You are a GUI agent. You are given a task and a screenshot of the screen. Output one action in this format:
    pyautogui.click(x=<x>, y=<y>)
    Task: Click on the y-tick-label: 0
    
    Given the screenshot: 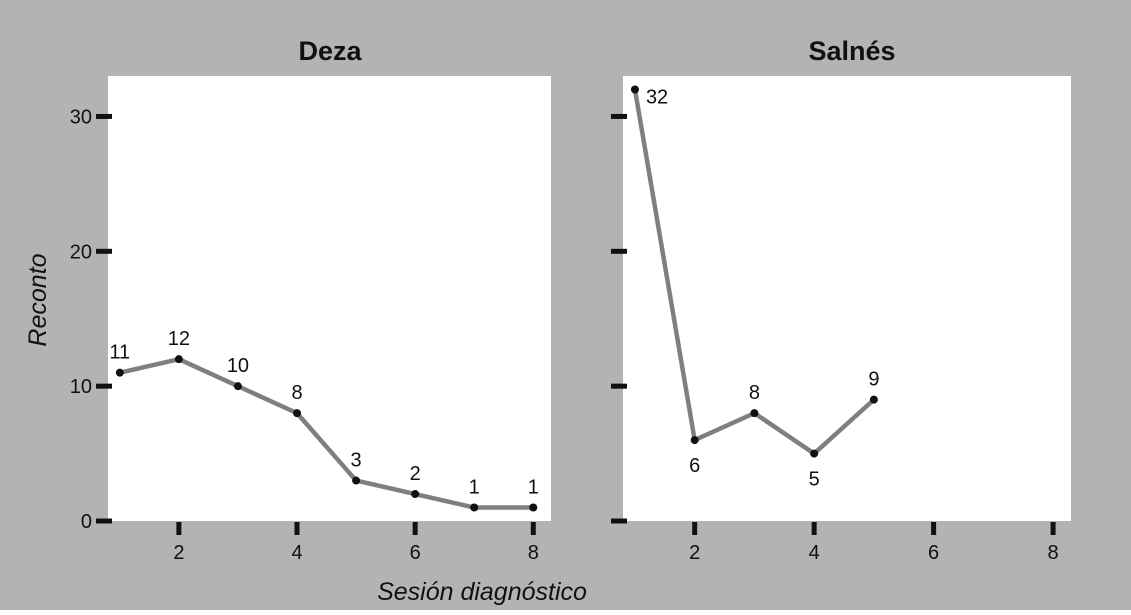 What is the action you would take?
    pyautogui.click(x=86, y=522)
    